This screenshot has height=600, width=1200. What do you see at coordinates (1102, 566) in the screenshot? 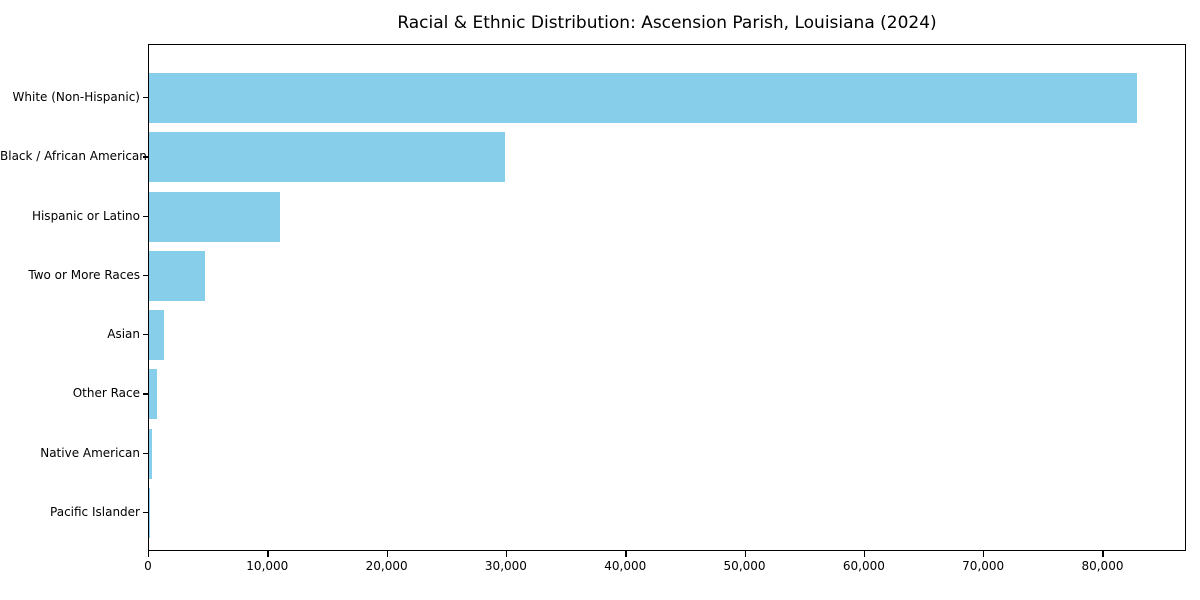
I see `x-tick-label: 80,000` at bounding box center [1102, 566].